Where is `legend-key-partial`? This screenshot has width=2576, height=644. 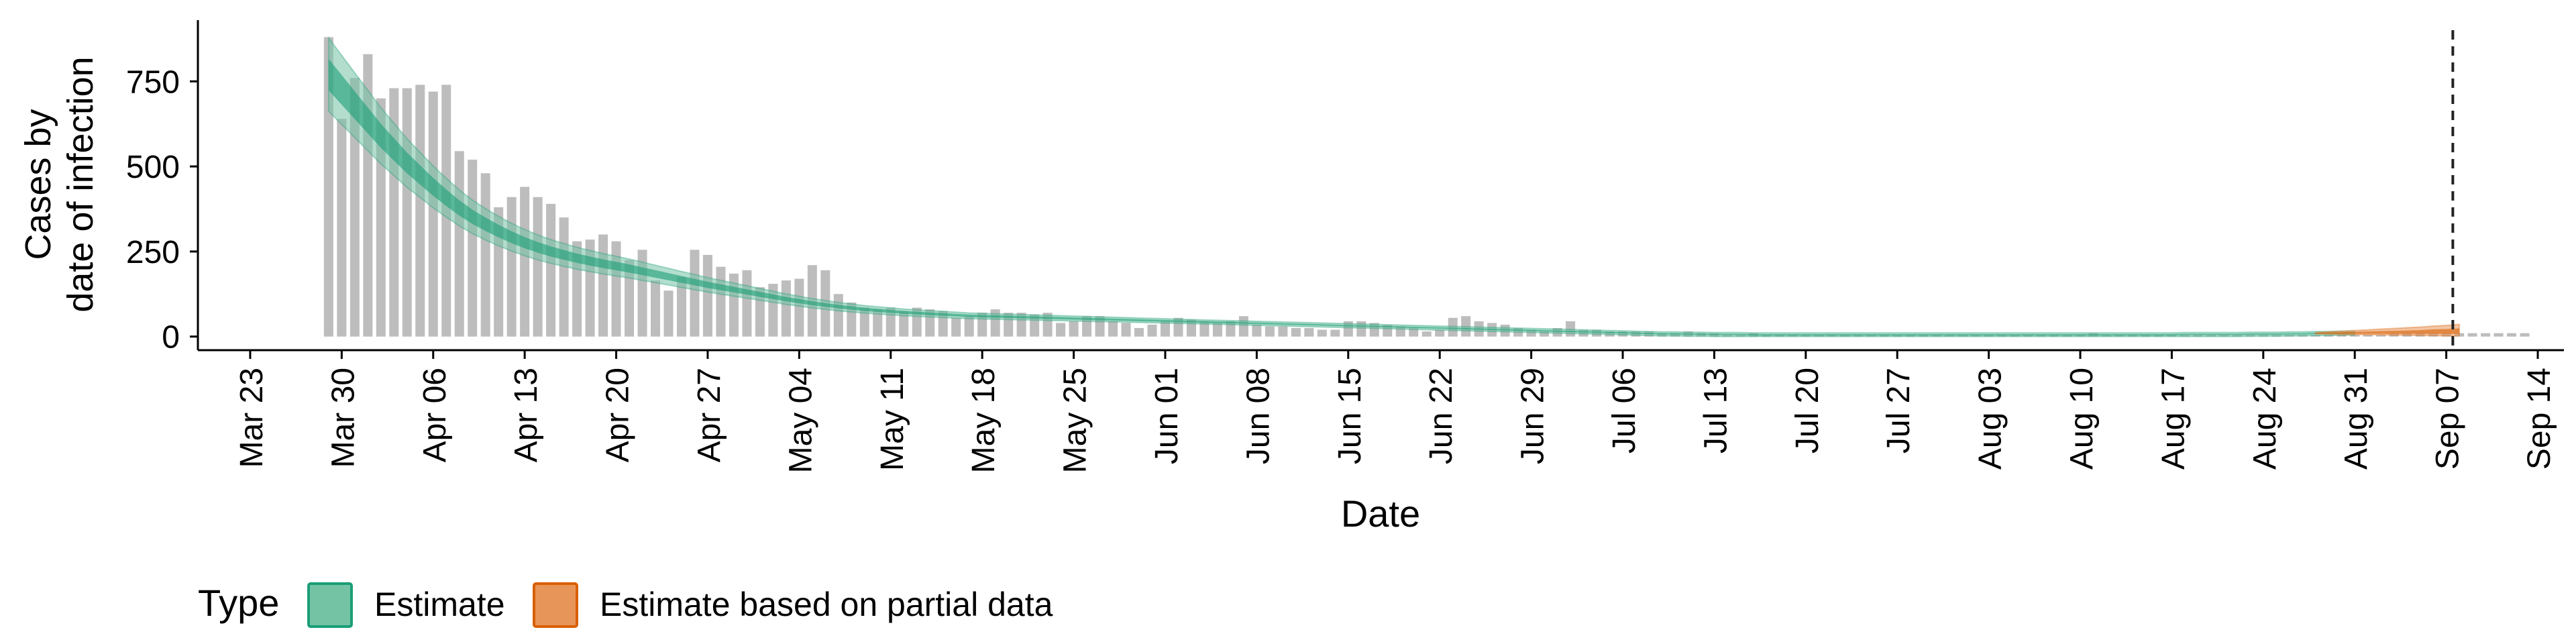 legend-key-partial is located at coordinates (555, 605).